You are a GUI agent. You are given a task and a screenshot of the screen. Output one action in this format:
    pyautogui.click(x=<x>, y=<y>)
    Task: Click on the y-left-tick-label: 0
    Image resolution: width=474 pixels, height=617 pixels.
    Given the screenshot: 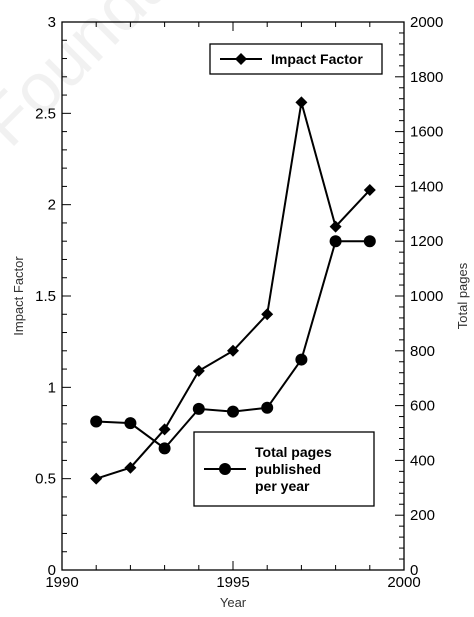 What is the action you would take?
    pyautogui.click(x=52, y=570)
    